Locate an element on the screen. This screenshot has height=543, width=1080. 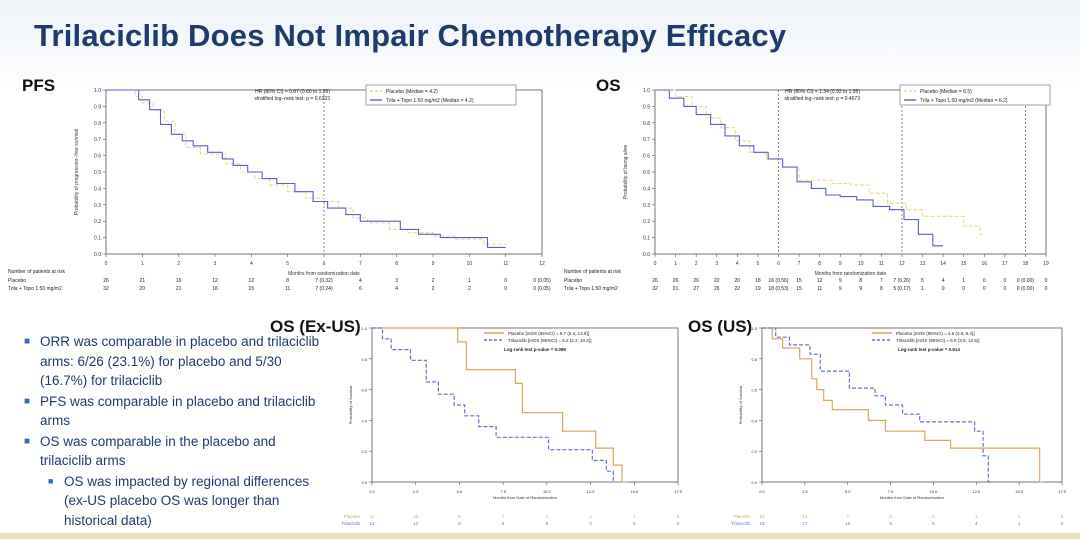
y-tick-label: 1.0 is located at coordinates (97, 91).